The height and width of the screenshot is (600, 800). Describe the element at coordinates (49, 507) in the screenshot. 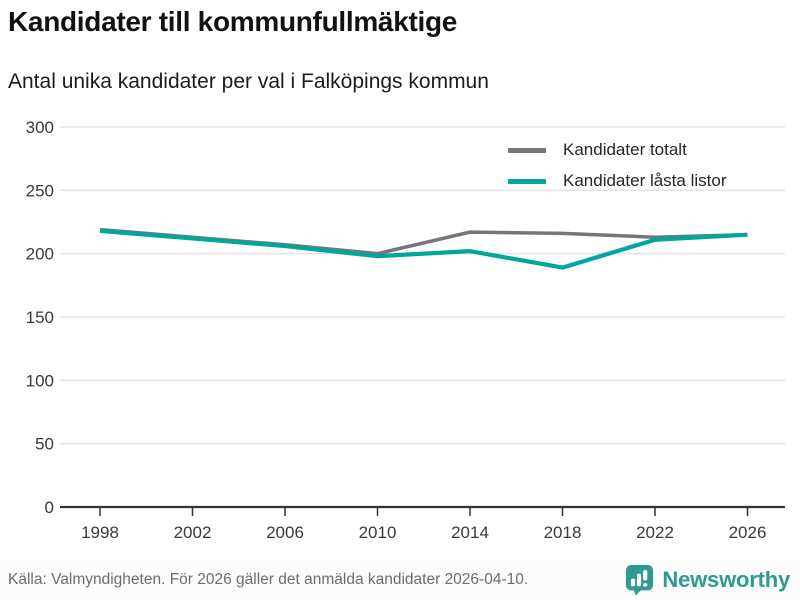

I see `y-tick-label: 0` at that location.